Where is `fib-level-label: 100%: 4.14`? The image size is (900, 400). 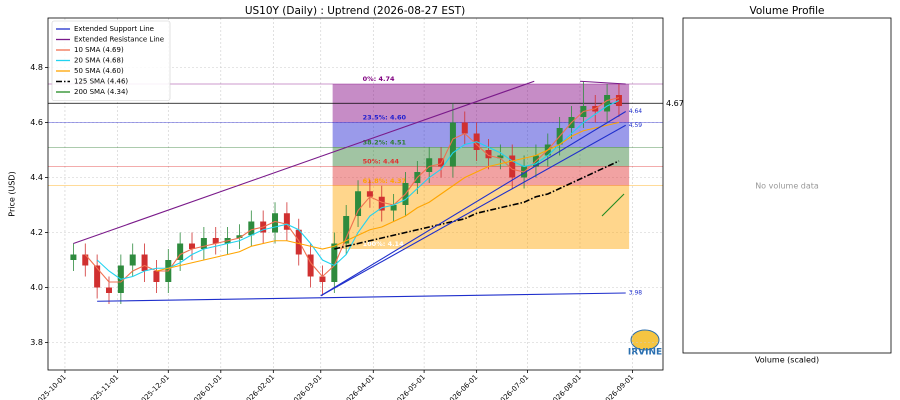
fib-level-label: 100%: 4.14 is located at coordinates (383, 244).